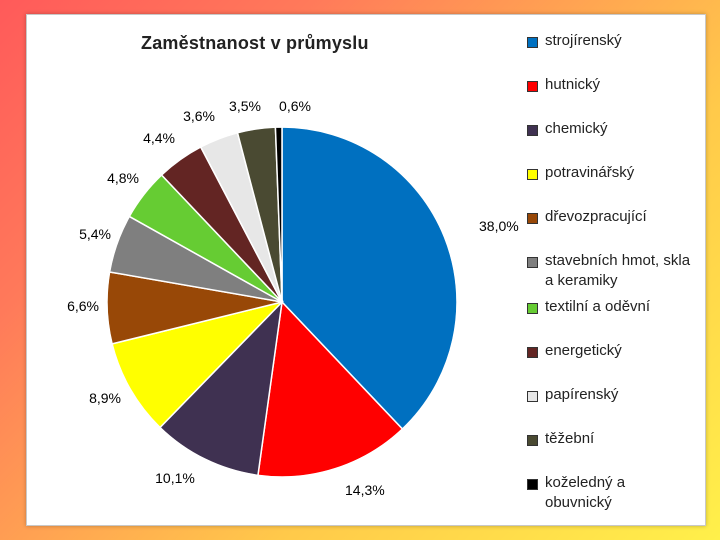 This screenshot has width=720, height=540. Describe the element at coordinates (583, 350) in the screenshot. I see `legend-label: energetický` at that location.